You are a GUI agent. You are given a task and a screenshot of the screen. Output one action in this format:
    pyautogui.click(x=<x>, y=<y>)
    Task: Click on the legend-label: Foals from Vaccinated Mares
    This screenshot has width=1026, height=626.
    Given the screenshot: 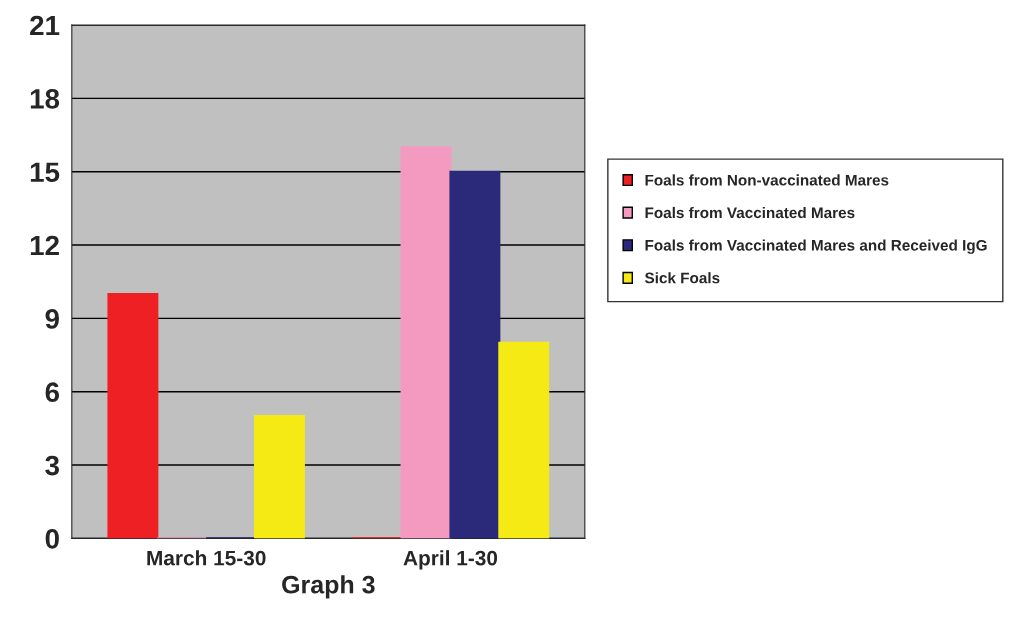 What is the action you would take?
    pyautogui.click(x=750, y=212)
    